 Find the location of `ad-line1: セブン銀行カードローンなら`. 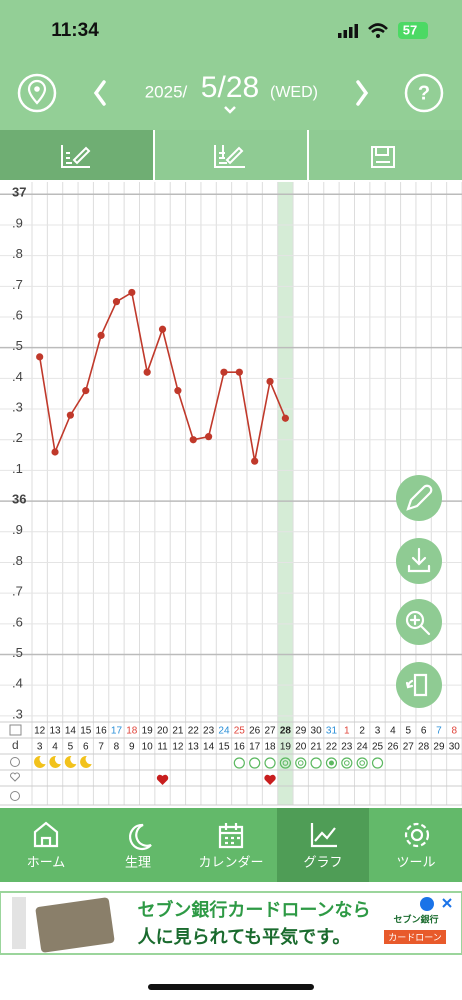

ad-line1: セブン銀行カードローンなら is located at coordinates (253, 909).